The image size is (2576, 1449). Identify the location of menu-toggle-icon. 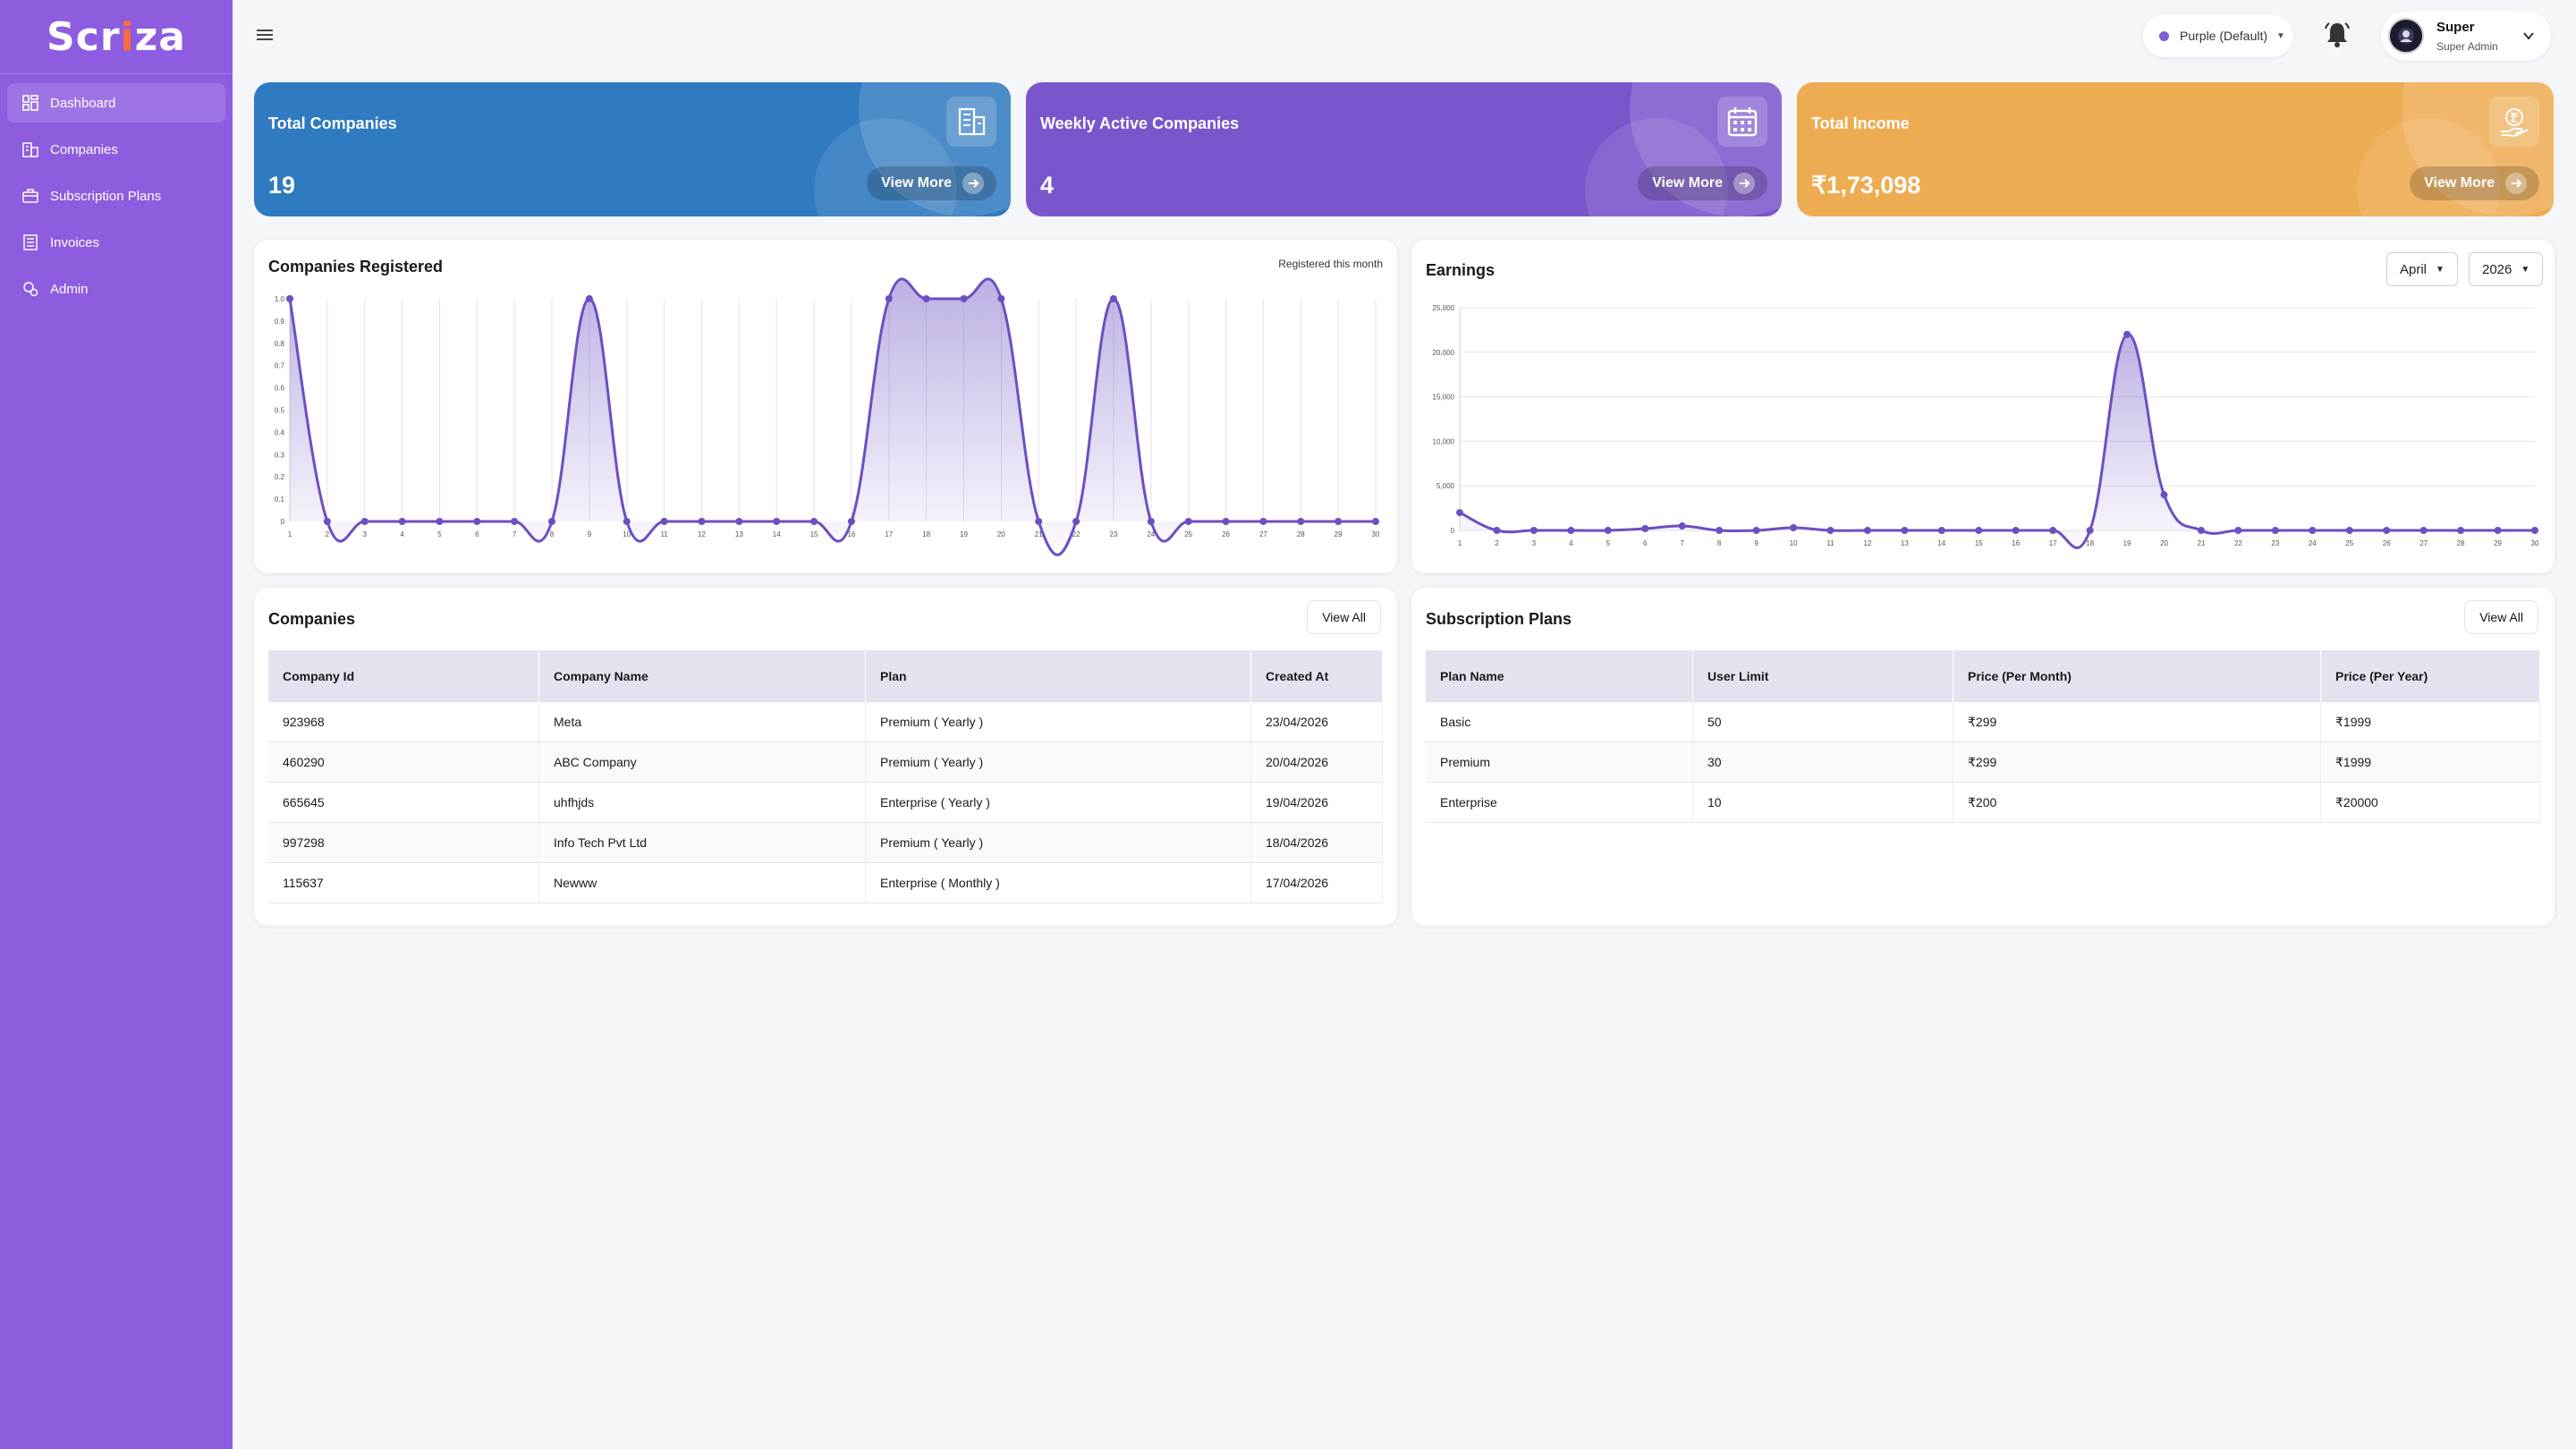
(264, 35).